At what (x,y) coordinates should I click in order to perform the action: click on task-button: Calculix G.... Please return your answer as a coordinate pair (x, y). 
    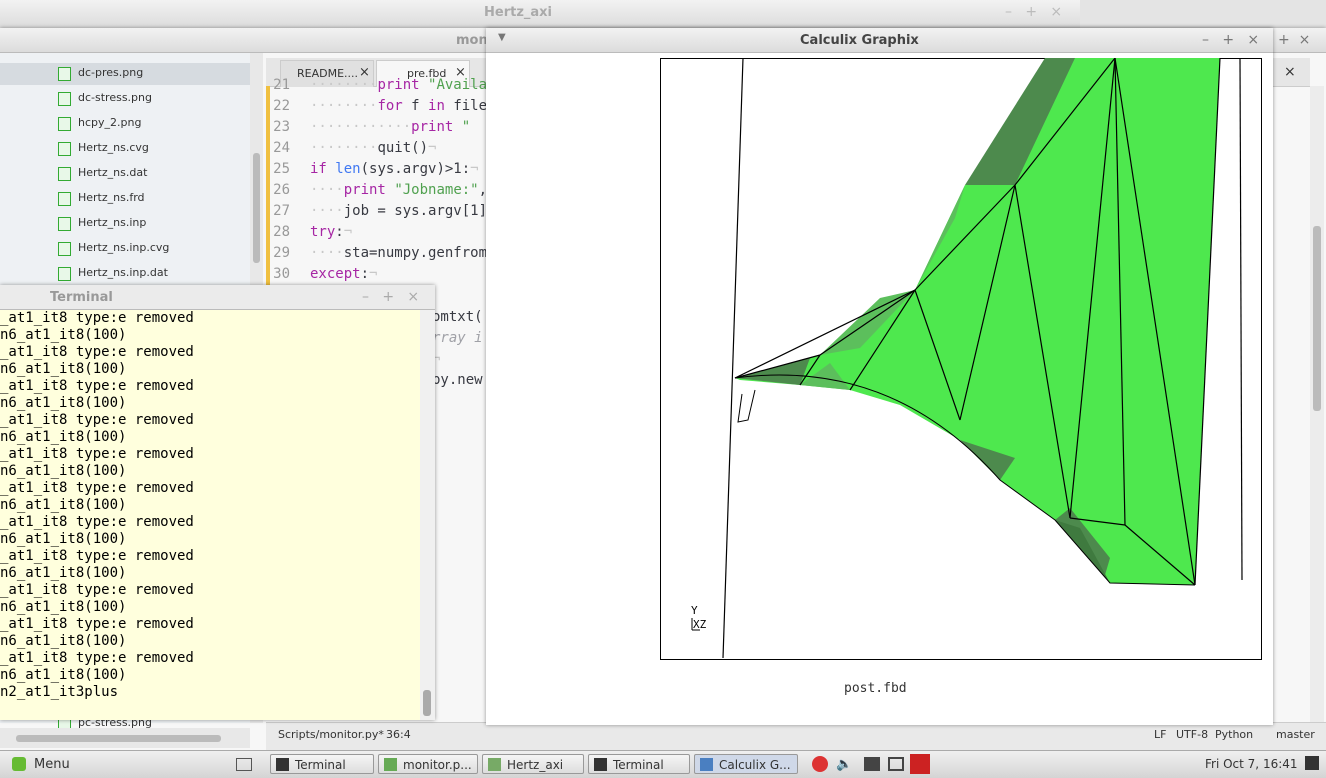
    Looking at the image, I should click on (746, 764).